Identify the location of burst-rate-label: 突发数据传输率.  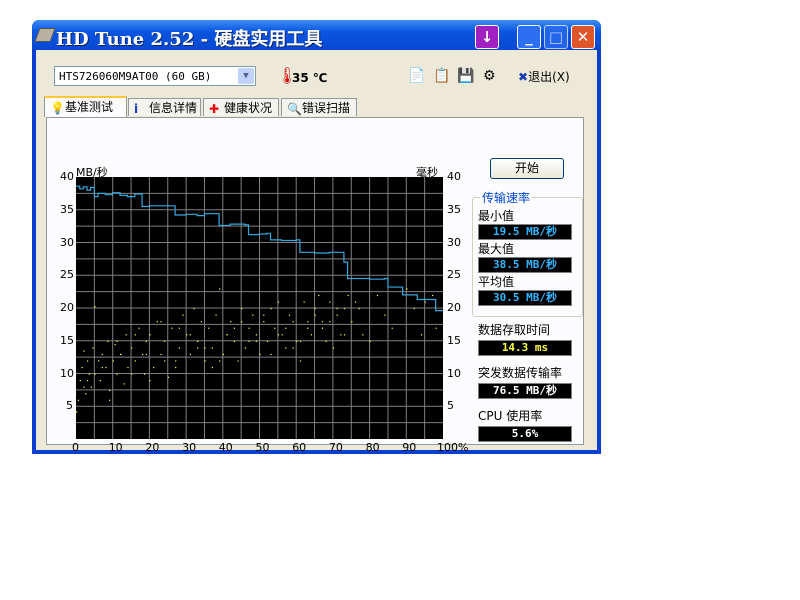
(520, 373).